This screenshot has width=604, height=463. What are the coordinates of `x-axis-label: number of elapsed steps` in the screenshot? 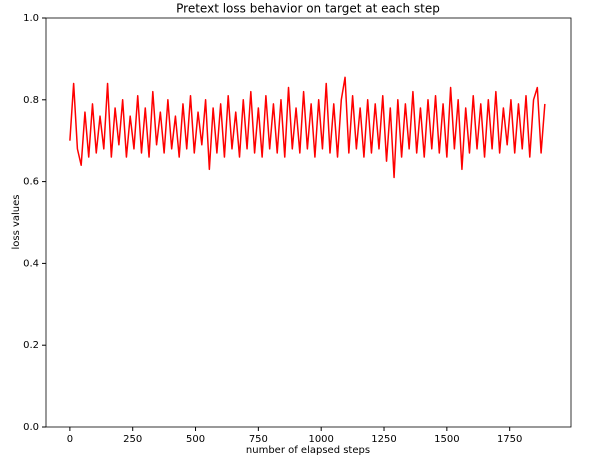 It's located at (308, 450).